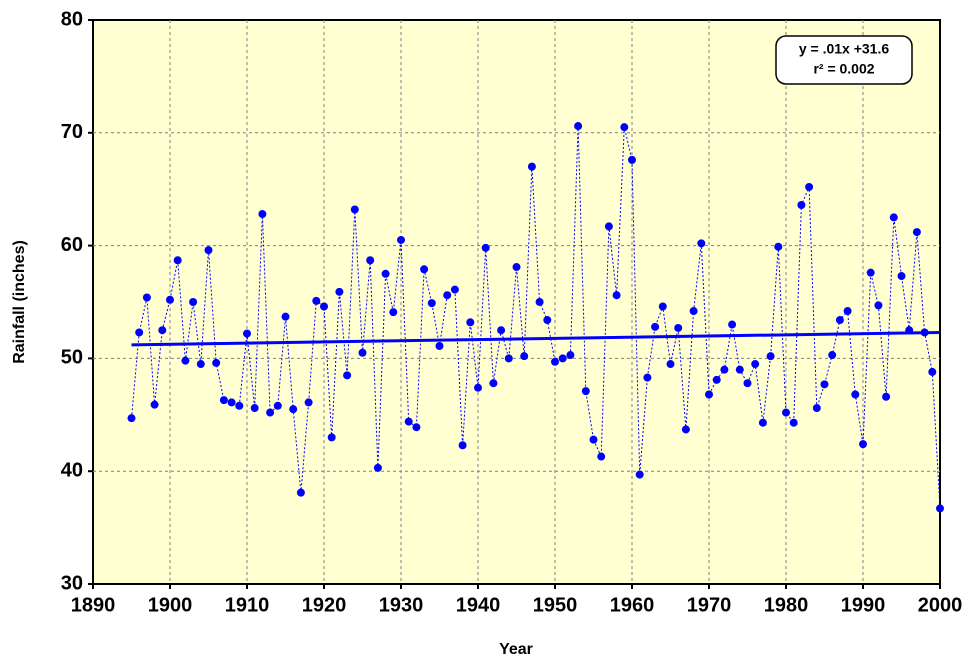 The height and width of the screenshot is (664, 972). What do you see at coordinates (72, 470) in the screenshot?
I see `y-tick-label: 40` at bounding box center [72, 470].